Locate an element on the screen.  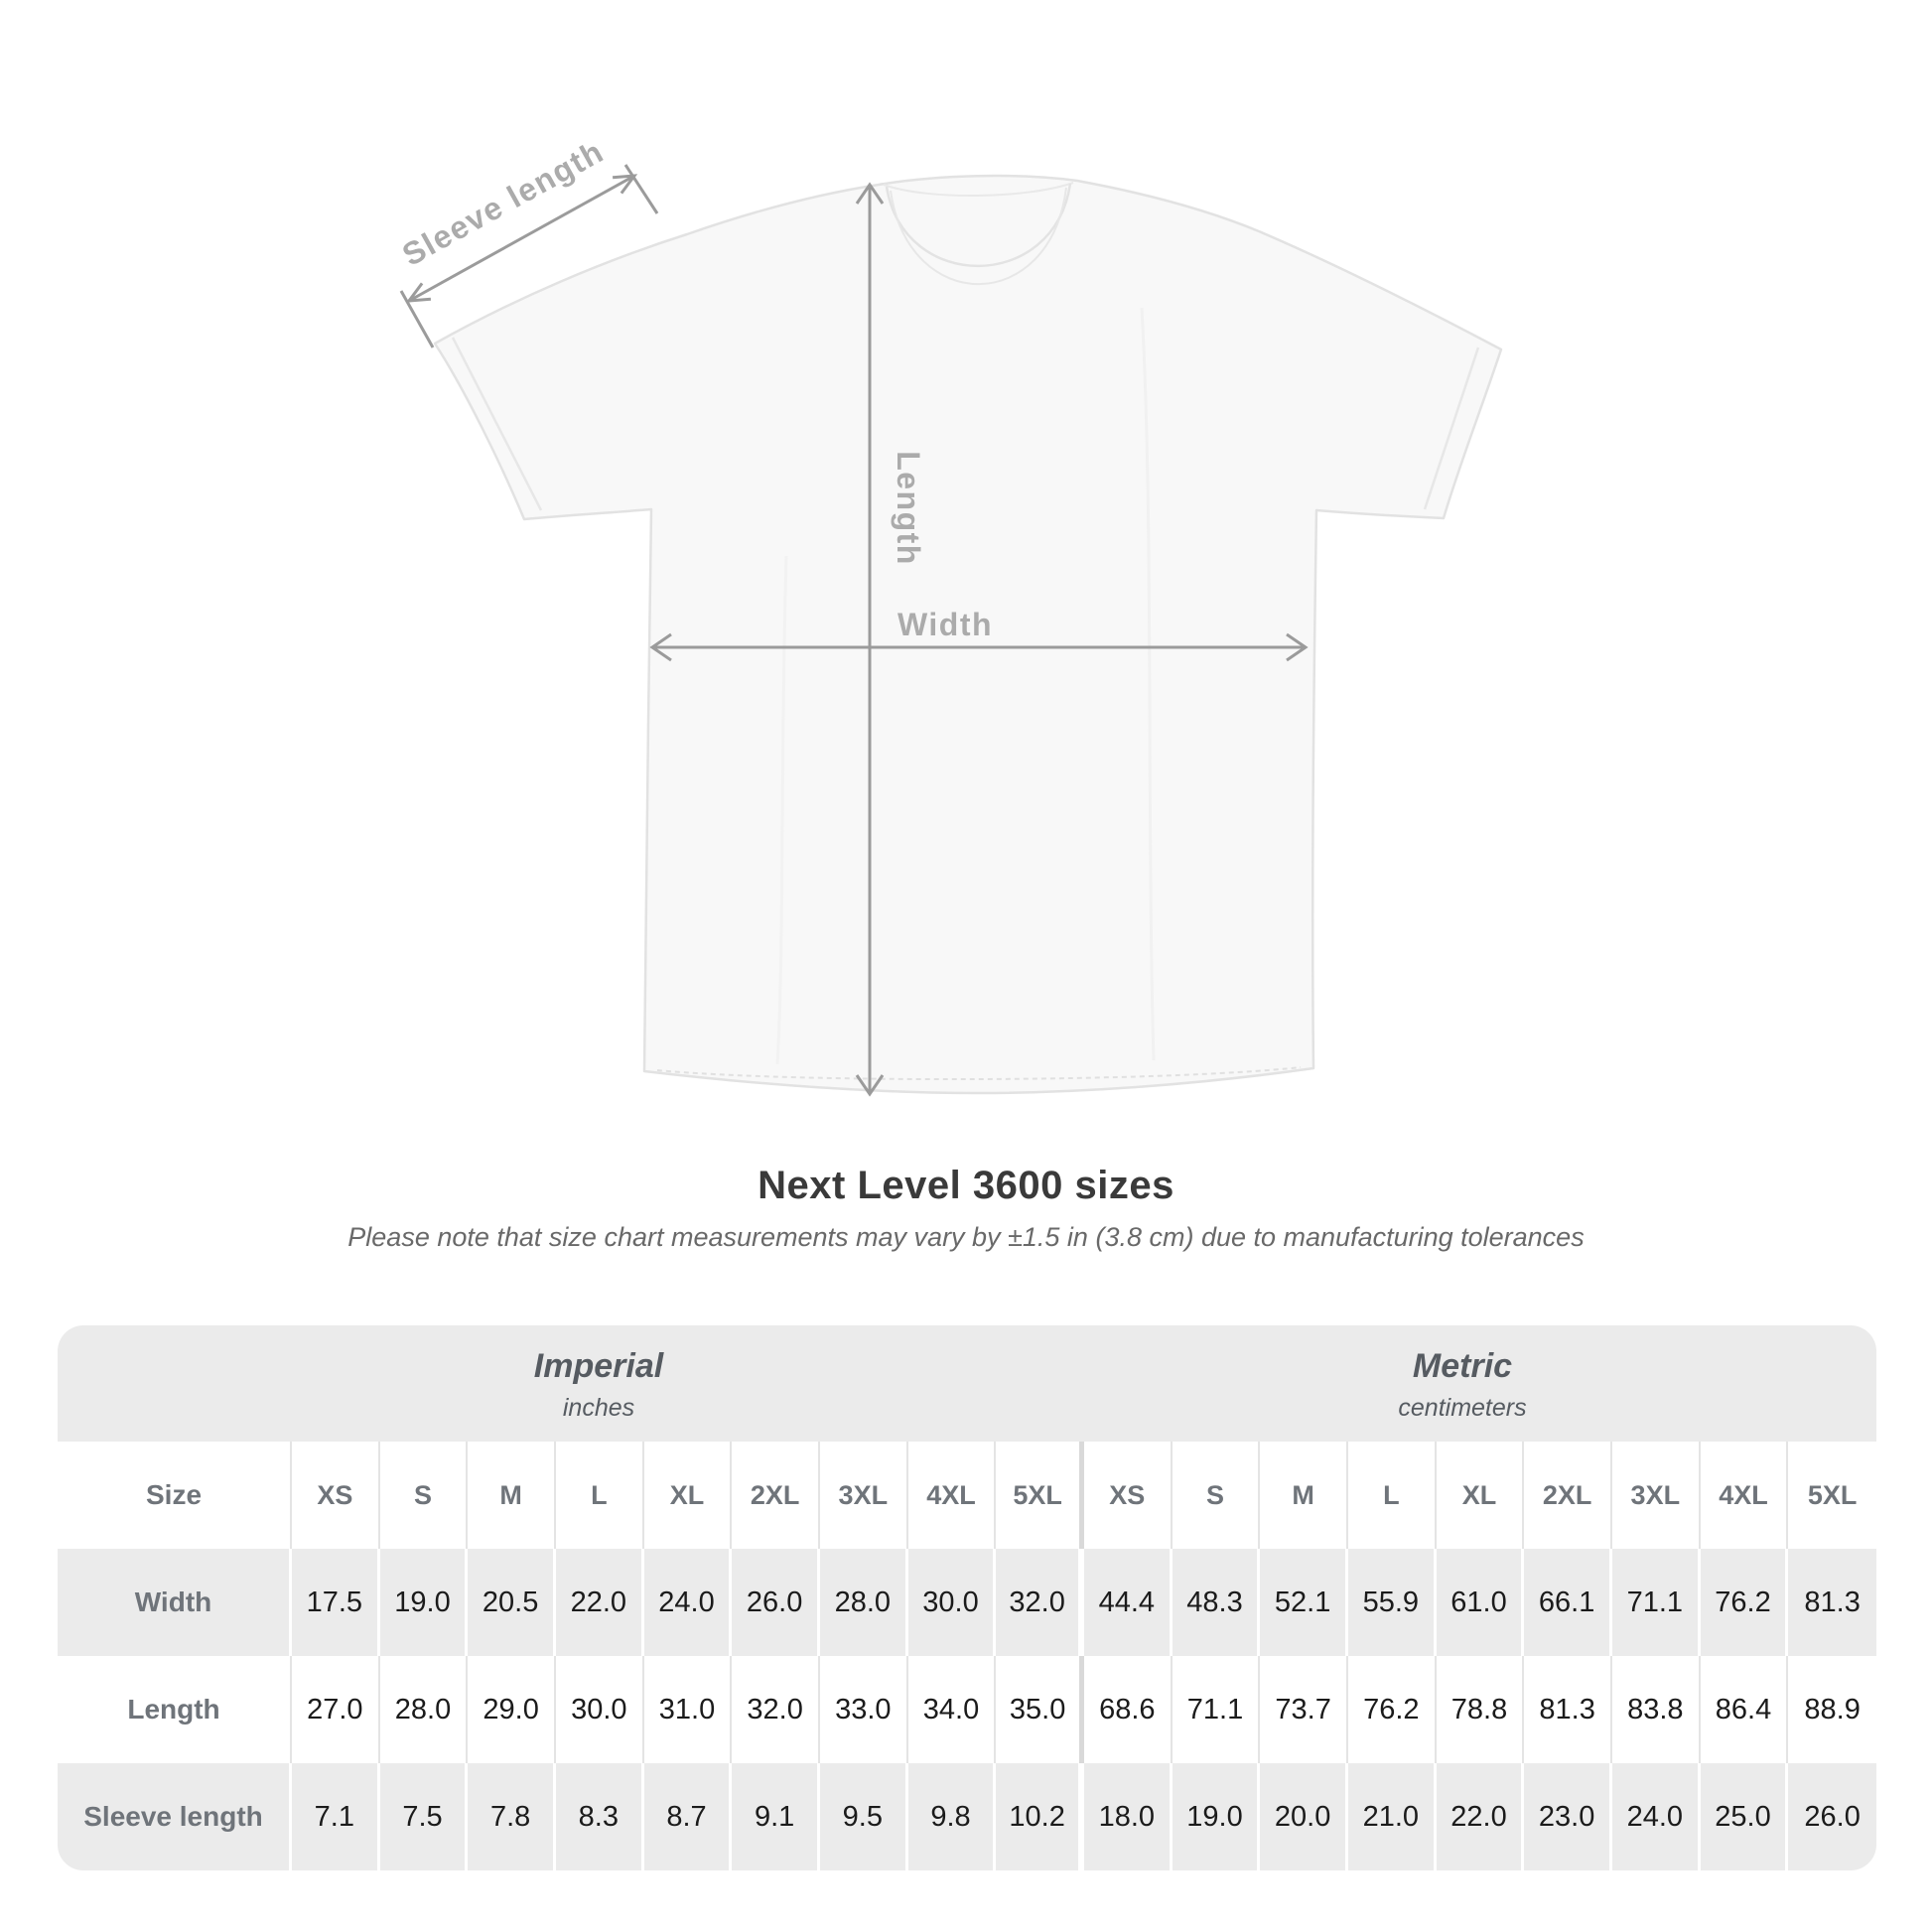
imperial-title: Imperial is located at coordinates (598, 1366).